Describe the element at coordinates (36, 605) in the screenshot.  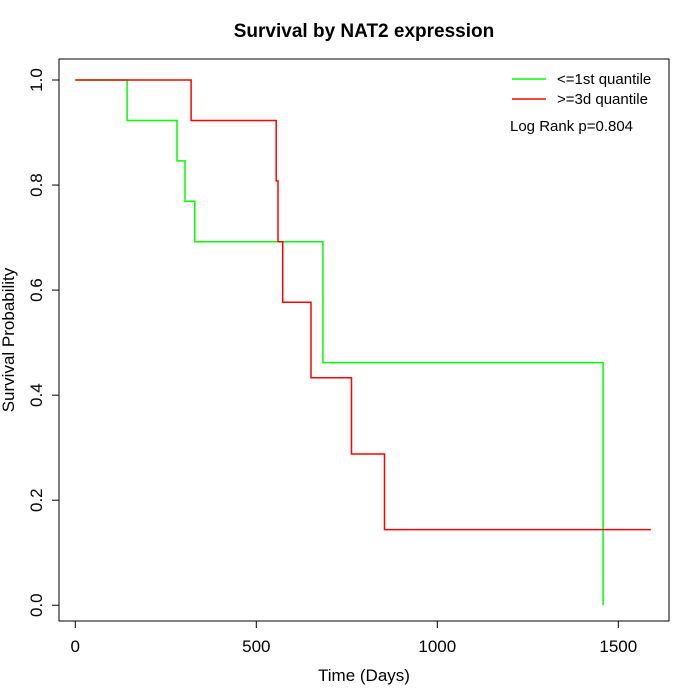
I see `y-tick-label: 0.0` at that location.